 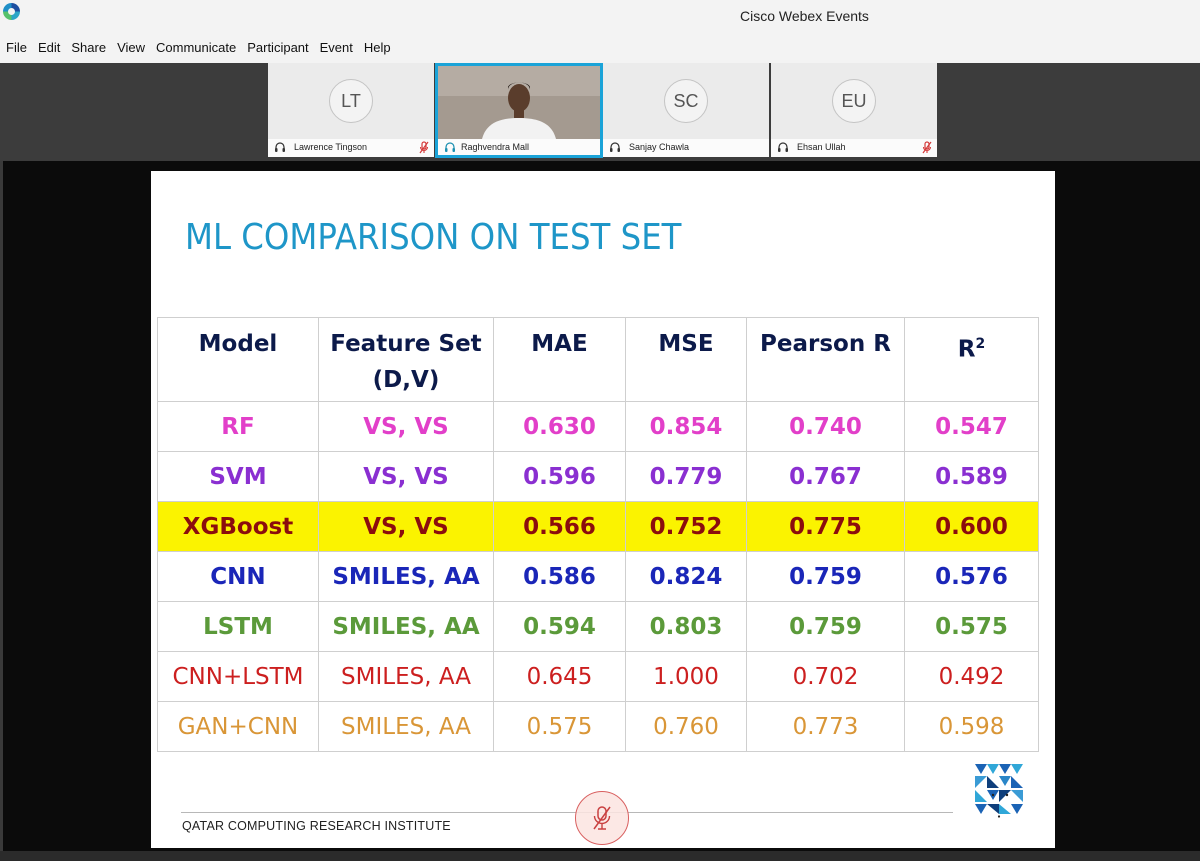 I want to click on participant-name: Lawrence Tingson, so click(x=331, y=147).